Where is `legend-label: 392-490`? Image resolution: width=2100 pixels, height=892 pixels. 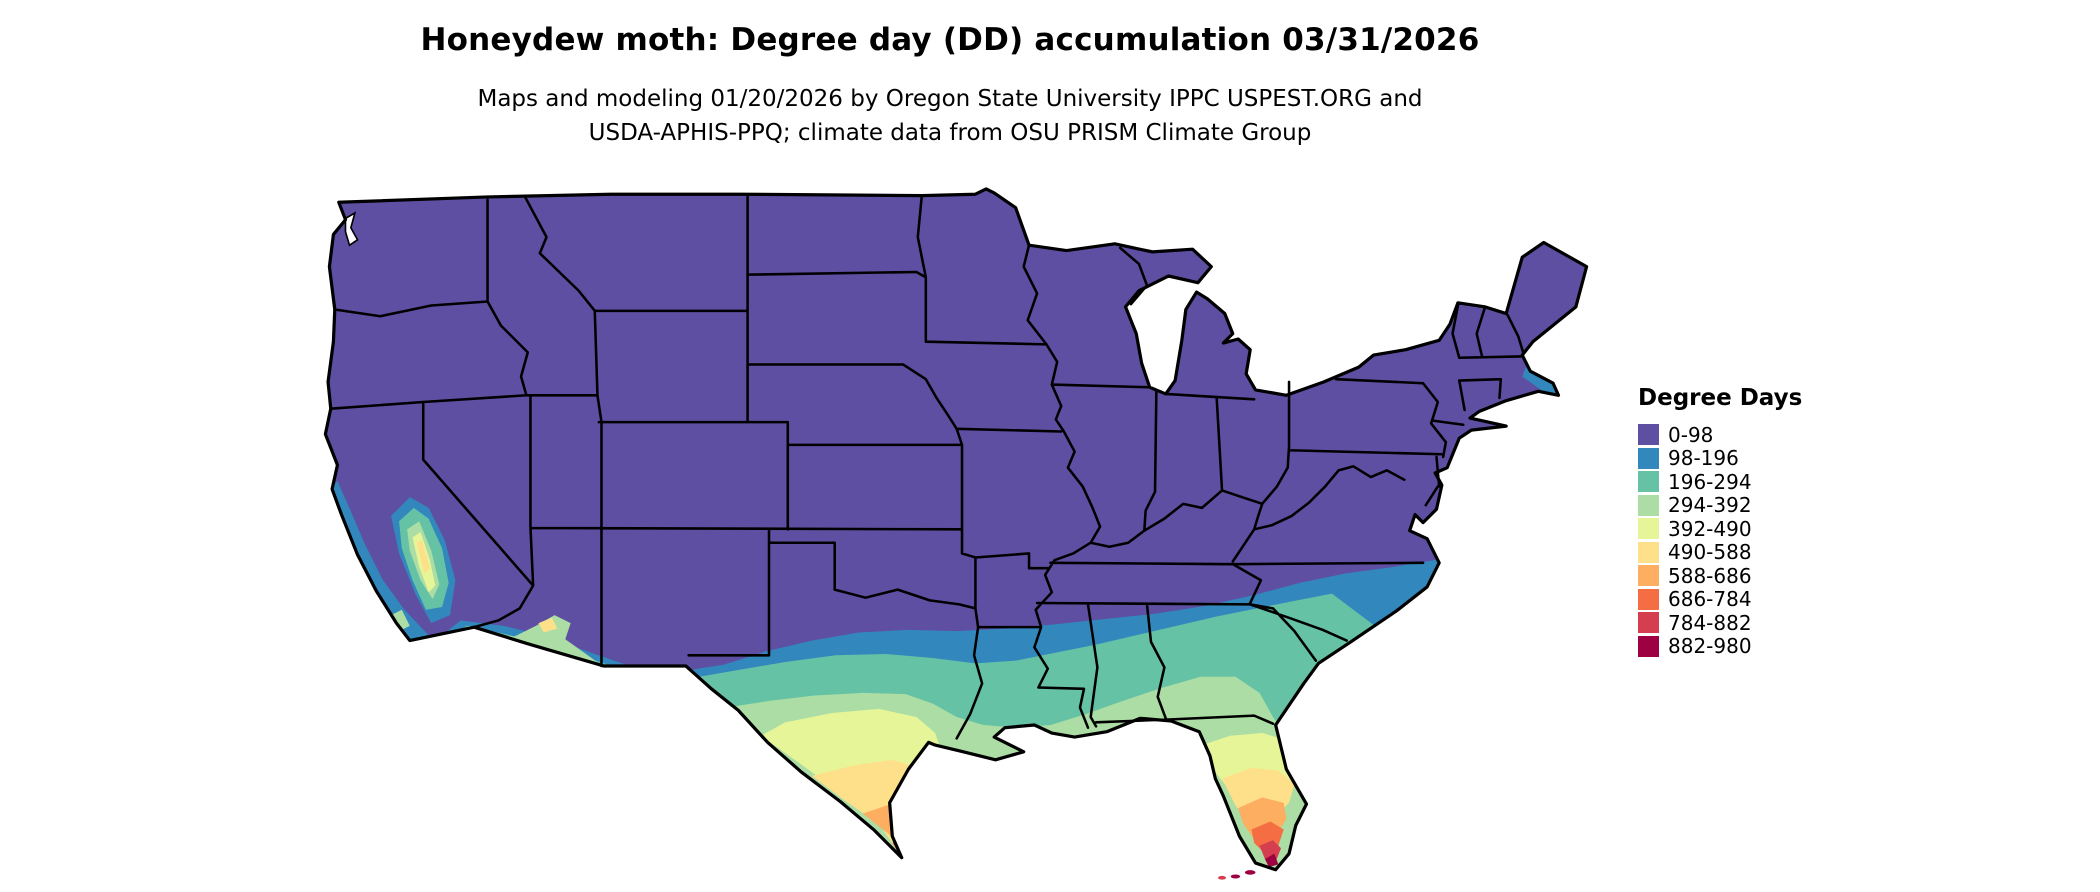 legend-label: 392-490 is located at coordinates (1710, 528).